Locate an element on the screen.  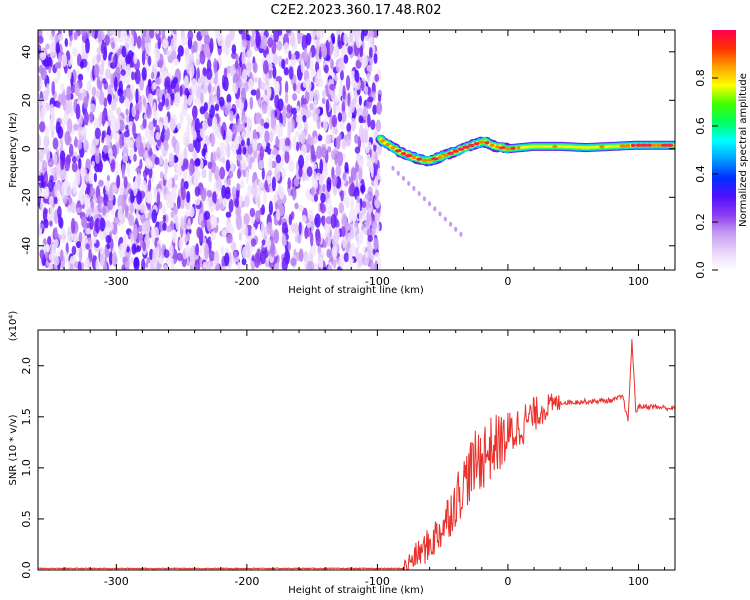
x-tick-label: -300 is located at coordinates (116, 581).